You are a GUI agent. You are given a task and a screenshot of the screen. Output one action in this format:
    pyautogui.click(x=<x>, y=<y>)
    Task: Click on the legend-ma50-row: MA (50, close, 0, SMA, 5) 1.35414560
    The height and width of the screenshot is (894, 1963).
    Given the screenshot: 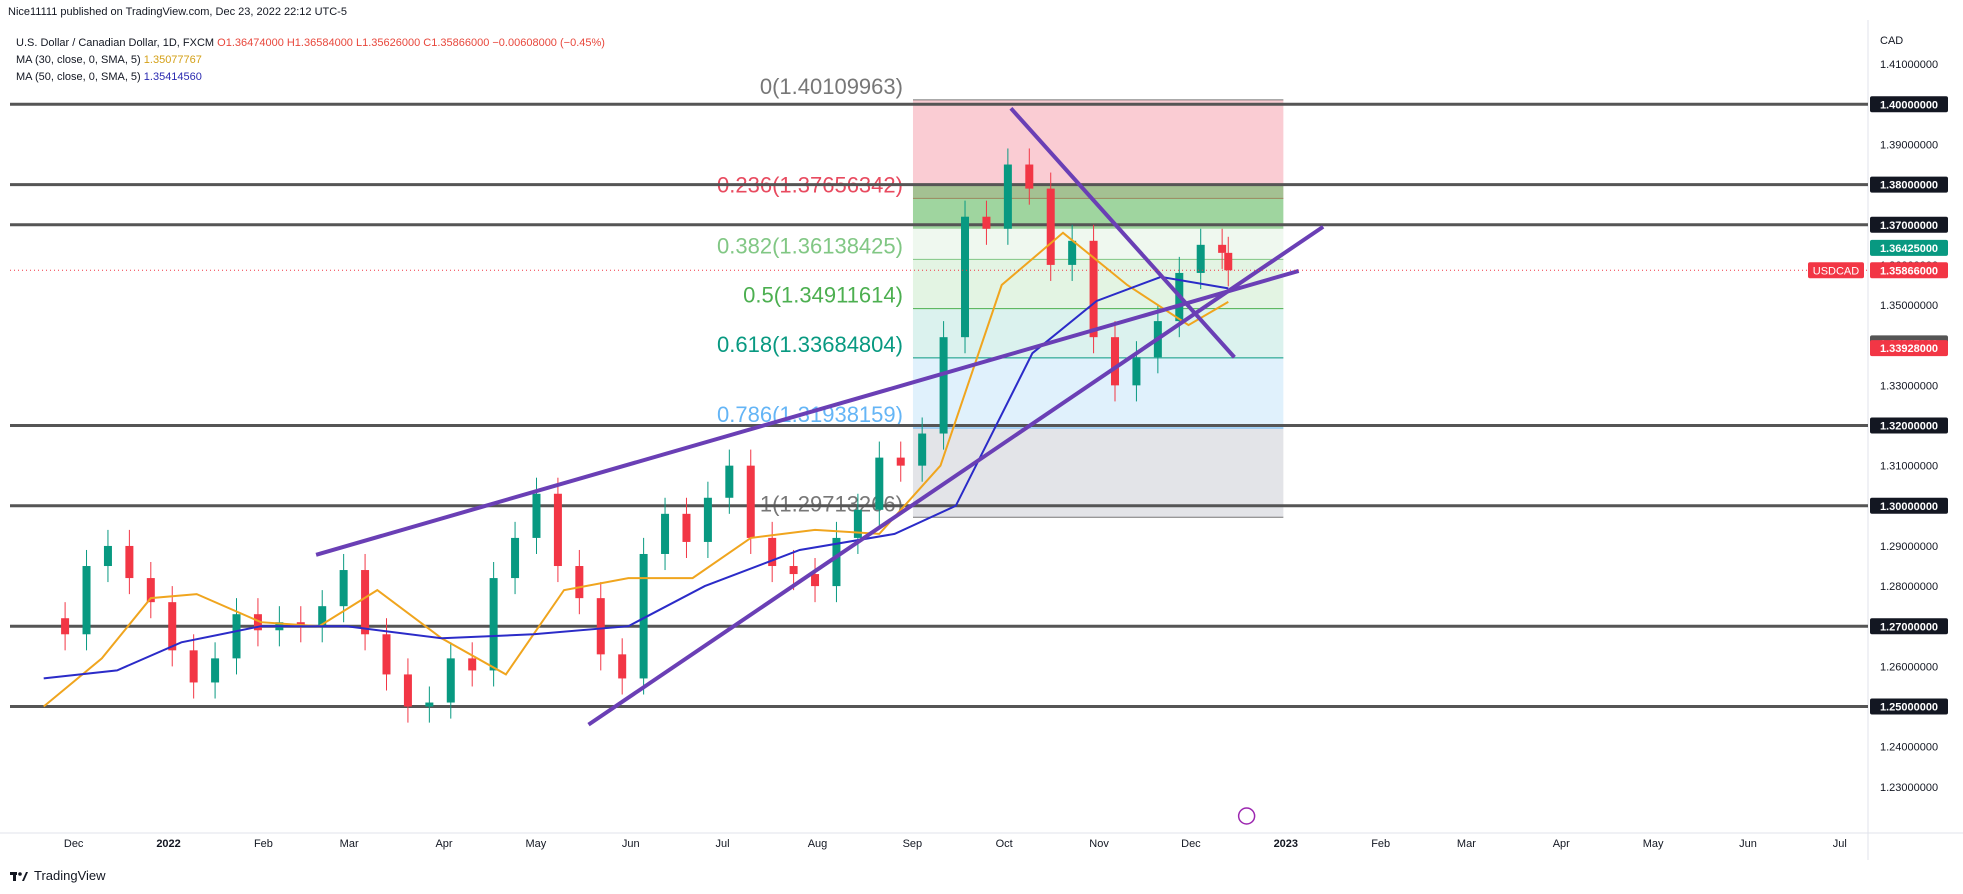 What is the action you would take?
    pyautogui.click(x=310, y=77)
    